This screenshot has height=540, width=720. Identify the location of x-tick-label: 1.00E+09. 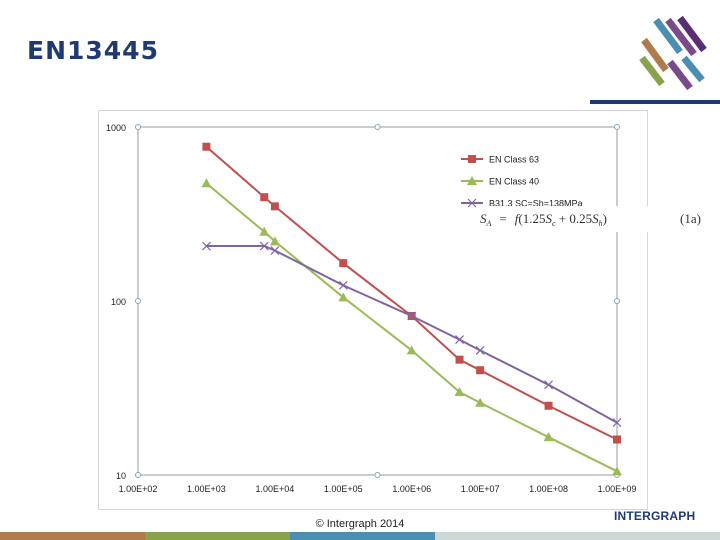
(617, 489).